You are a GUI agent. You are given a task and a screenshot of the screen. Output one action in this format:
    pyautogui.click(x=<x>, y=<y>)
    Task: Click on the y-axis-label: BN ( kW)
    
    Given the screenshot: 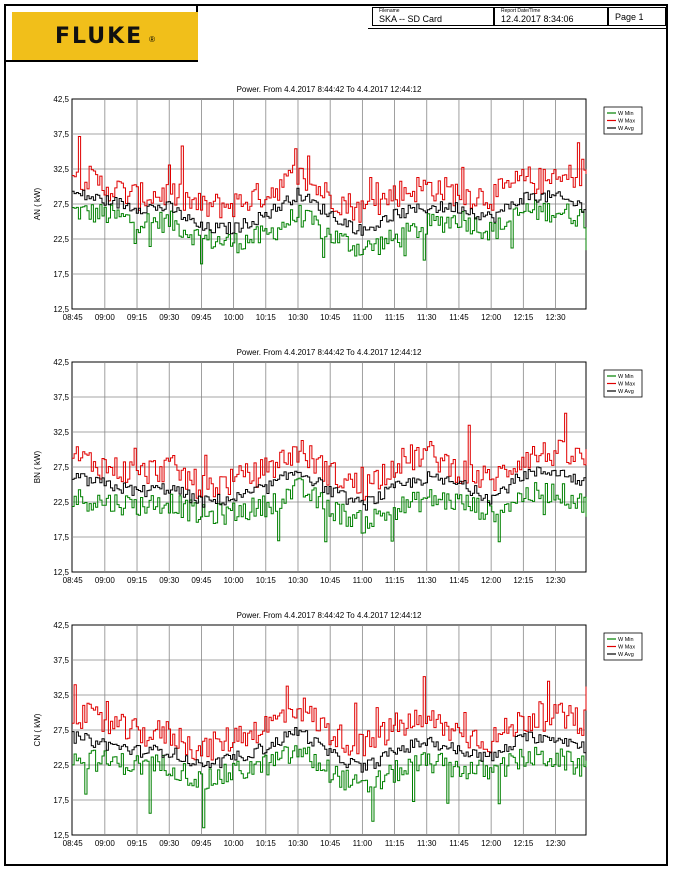 What is the action you would take?
    pyautogui.click(x=37, y=466)
    